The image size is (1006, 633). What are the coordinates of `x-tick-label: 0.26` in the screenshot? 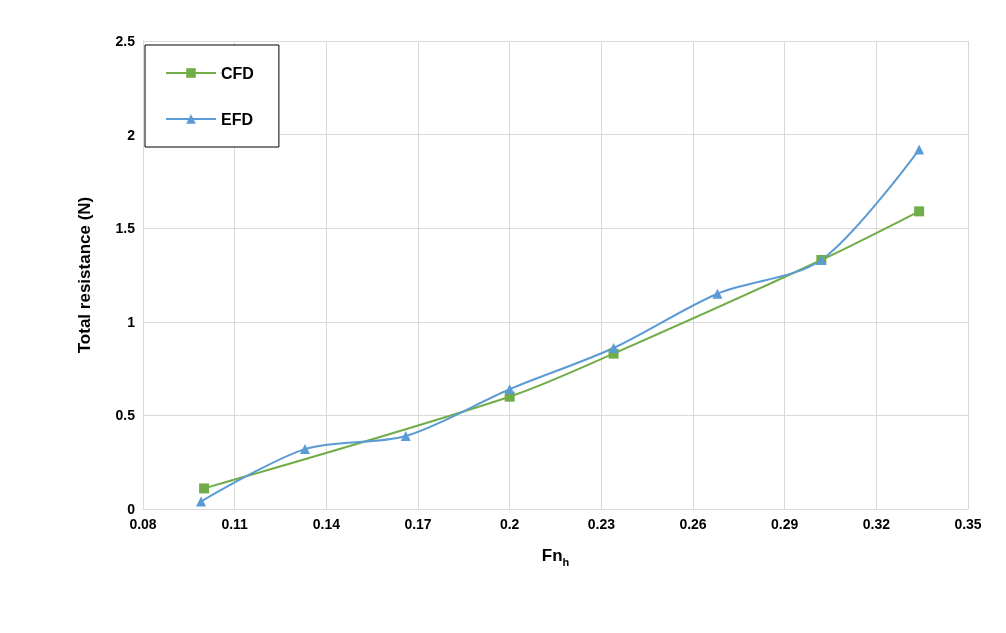 It's located at (693, 524).